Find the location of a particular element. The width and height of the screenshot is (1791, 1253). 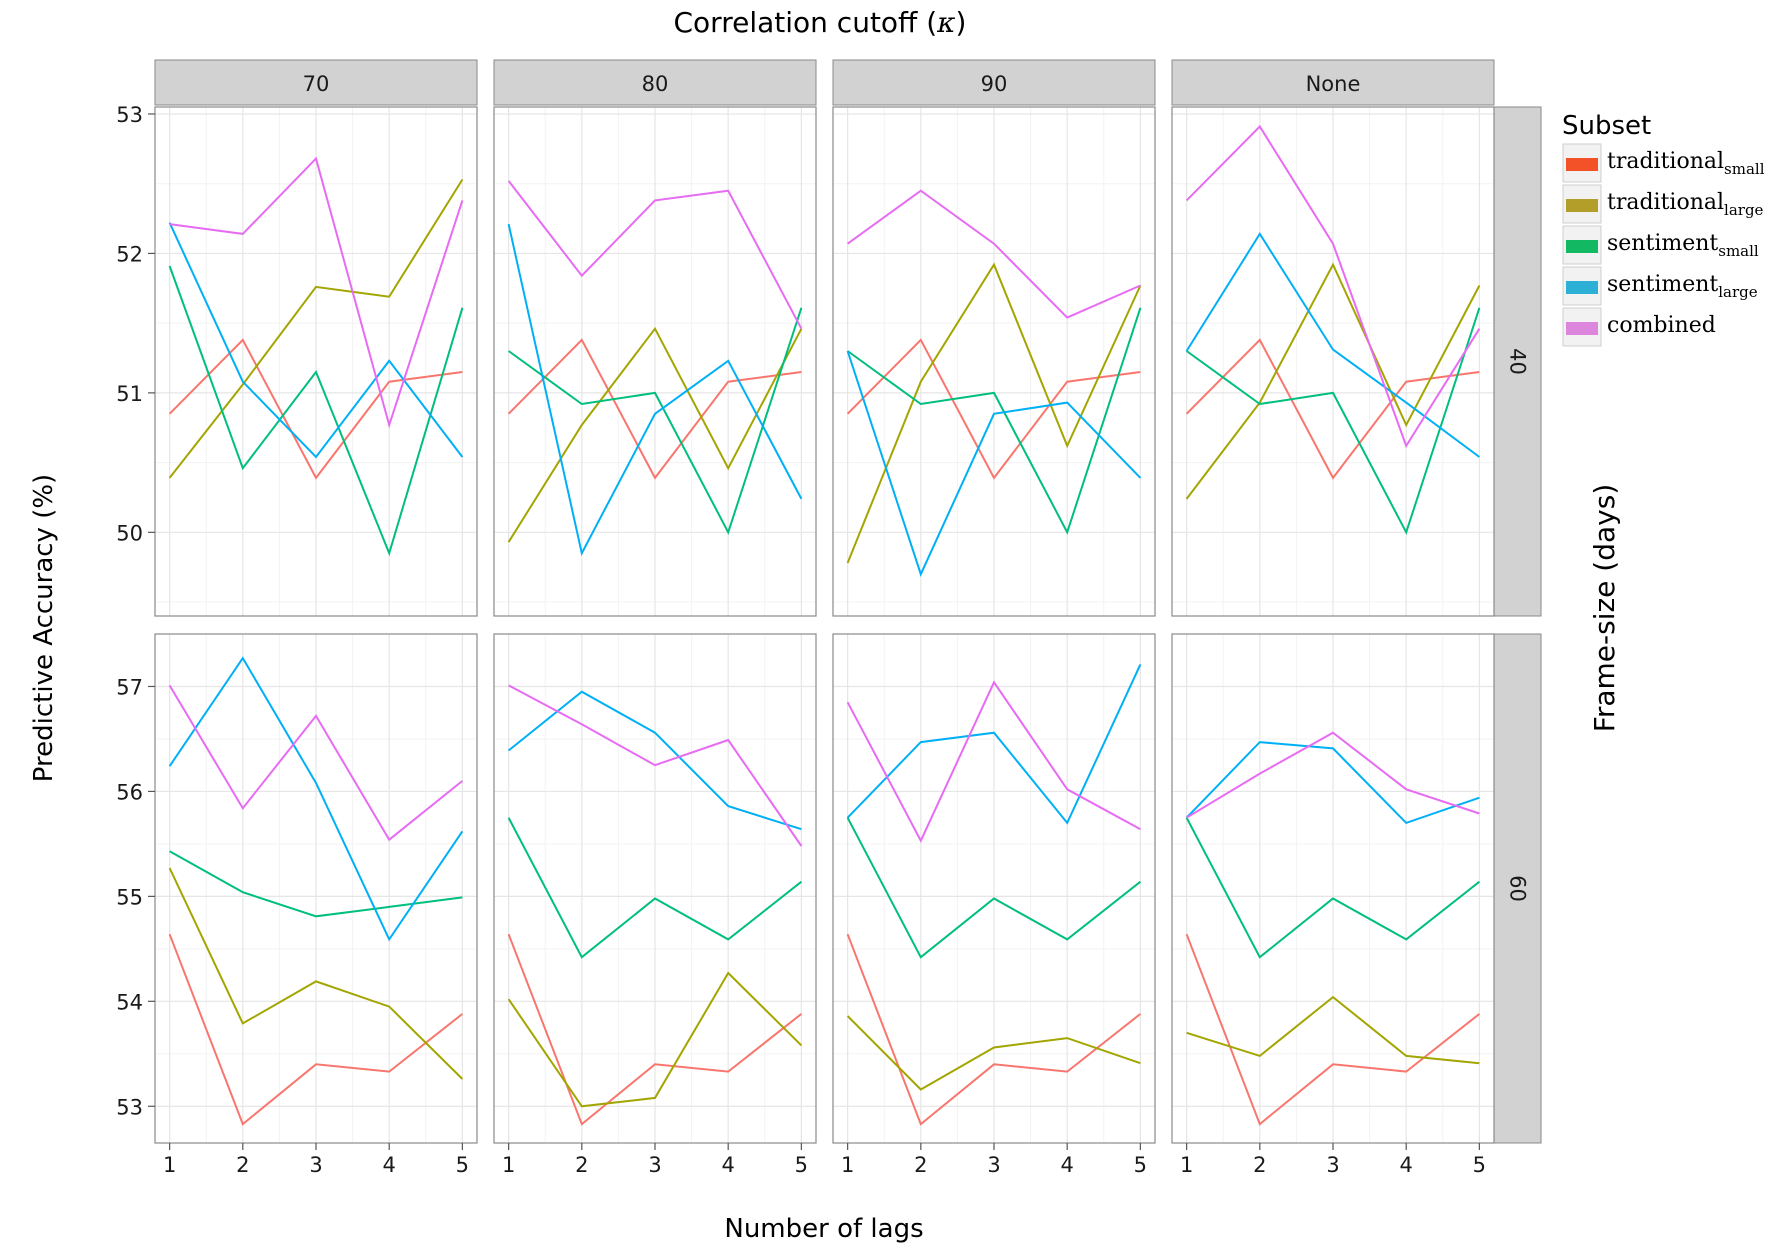

y-axis-label: Predictive Accuracy (%) is located at coordinates (44, 628).